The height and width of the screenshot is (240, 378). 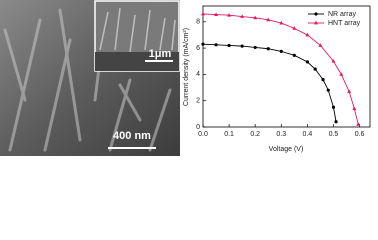 I want to click on x-tick-label: 0.5, so click(x=334, y=134).